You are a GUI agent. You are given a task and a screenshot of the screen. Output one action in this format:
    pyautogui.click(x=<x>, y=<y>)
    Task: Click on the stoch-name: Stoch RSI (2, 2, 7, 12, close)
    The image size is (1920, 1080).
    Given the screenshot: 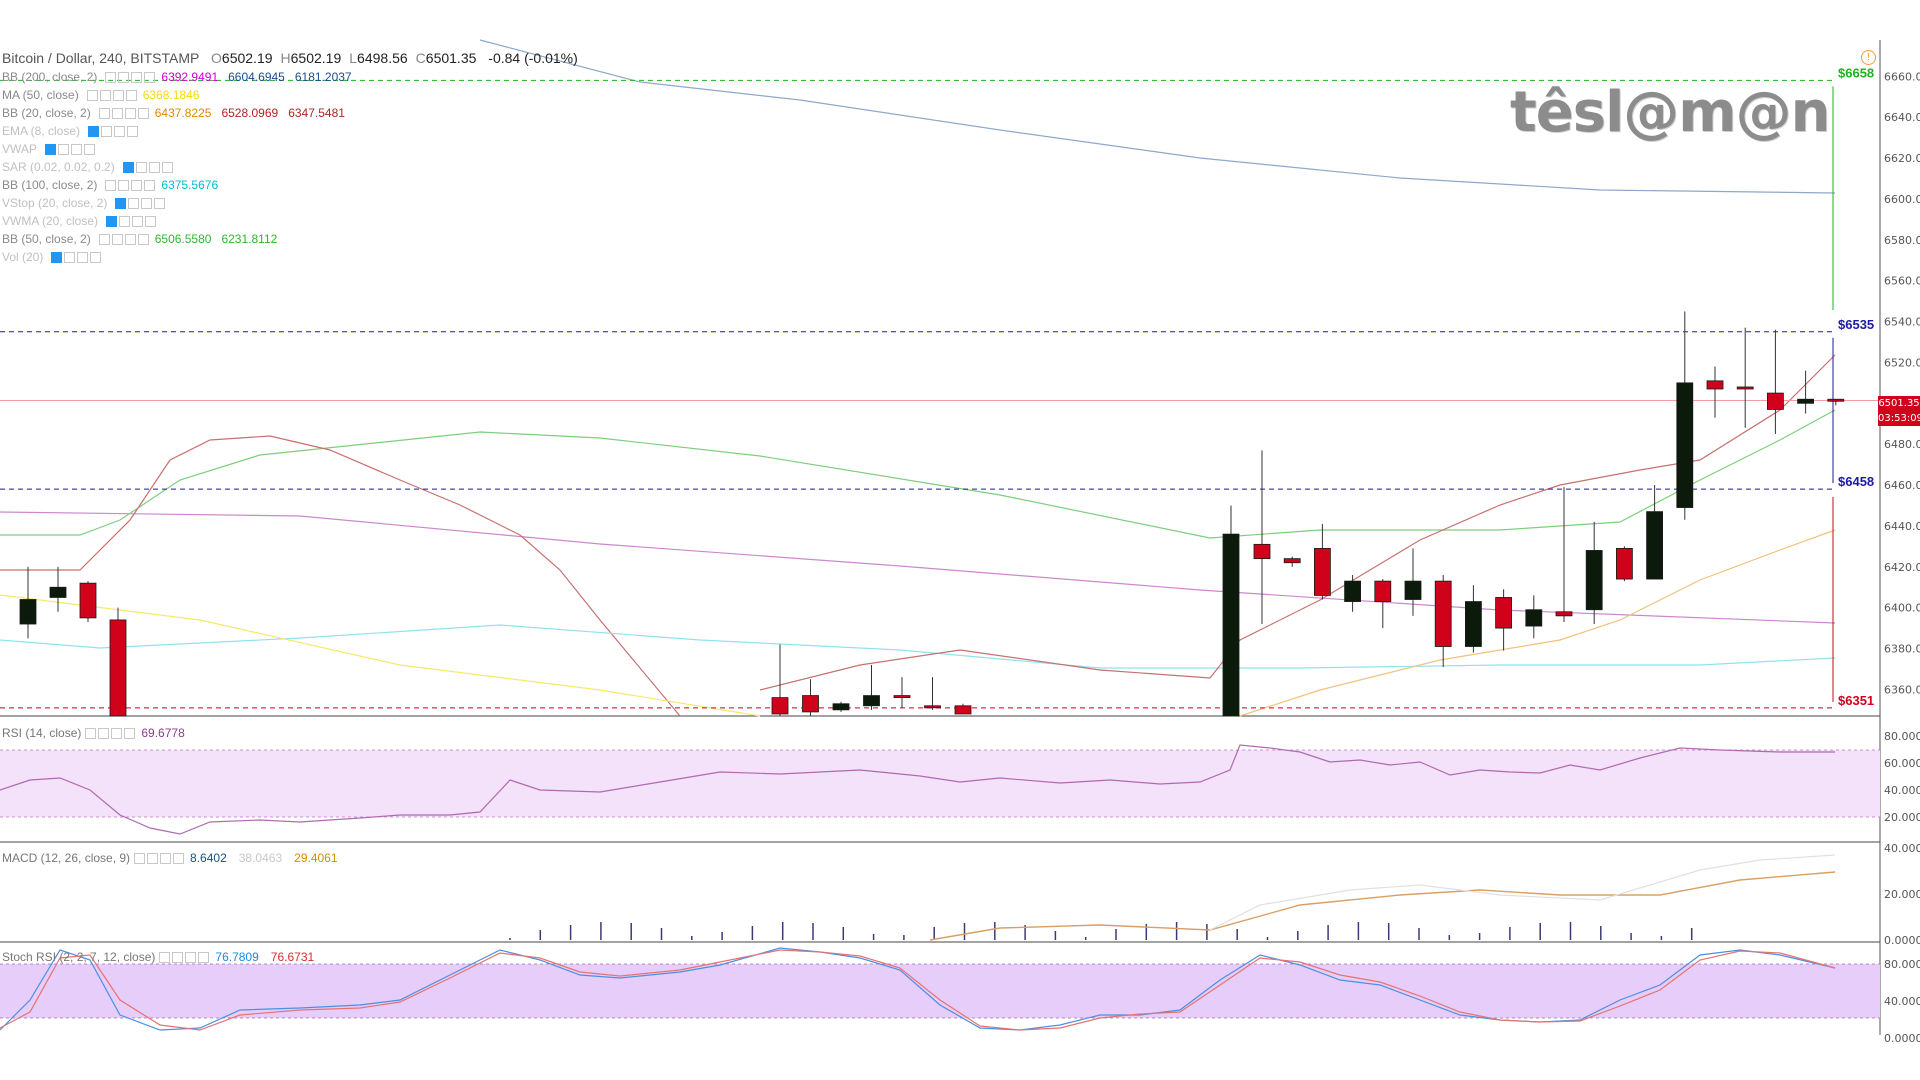 What is the action you would take?
    pyautogui.click(x=79, y=957)
    